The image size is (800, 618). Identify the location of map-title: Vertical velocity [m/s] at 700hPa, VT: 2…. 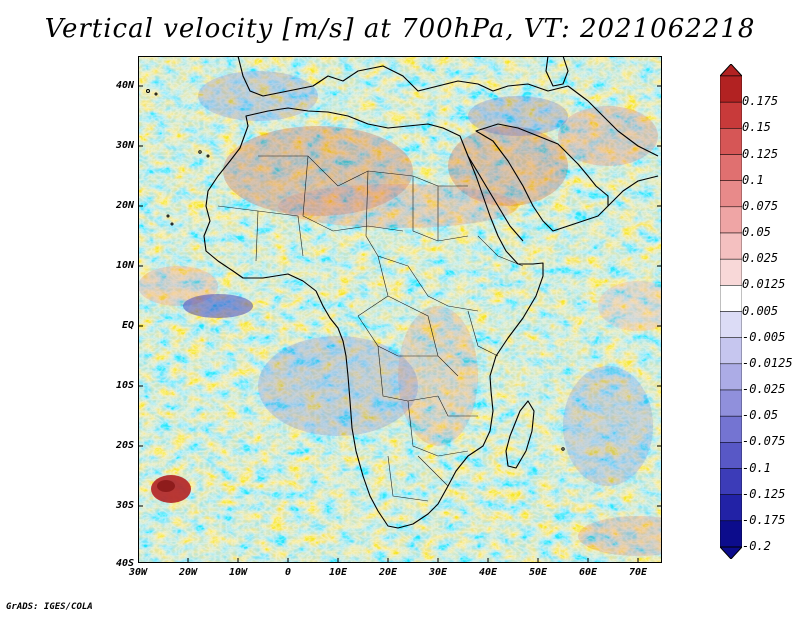
(400, 29).